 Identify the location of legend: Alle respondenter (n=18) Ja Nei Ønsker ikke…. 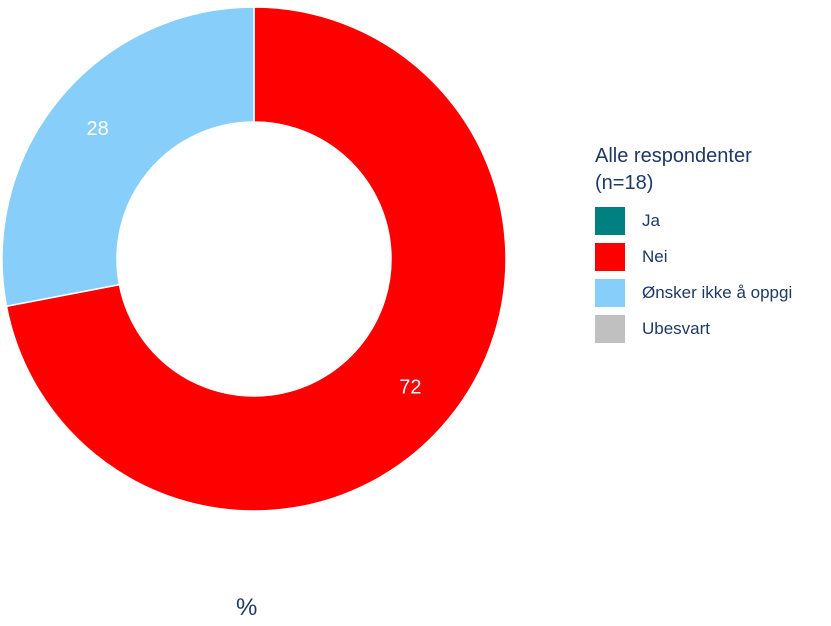
(705, 247).